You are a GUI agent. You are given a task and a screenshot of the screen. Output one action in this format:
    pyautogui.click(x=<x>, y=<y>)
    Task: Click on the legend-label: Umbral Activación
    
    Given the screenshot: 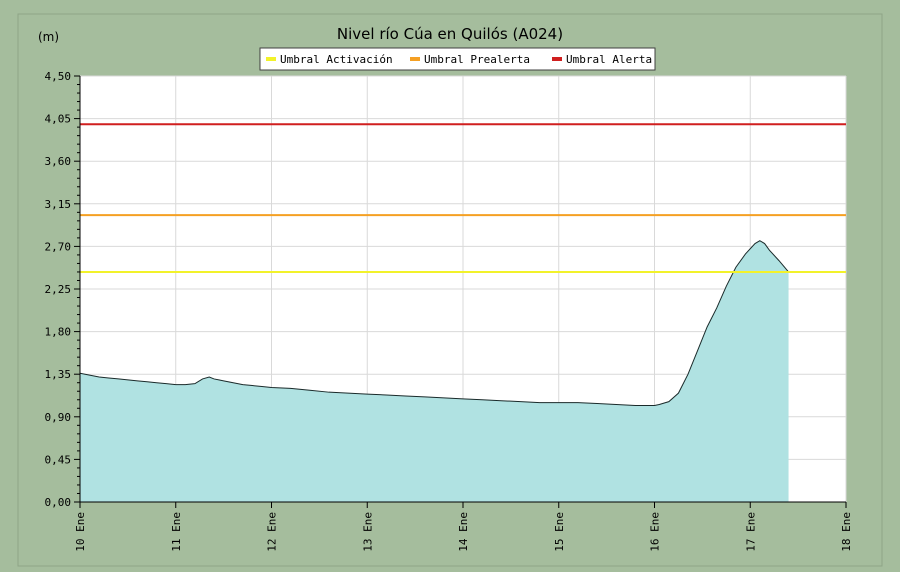 What is the action you would take?
    pyautogui.click(x=336, y=59)
    